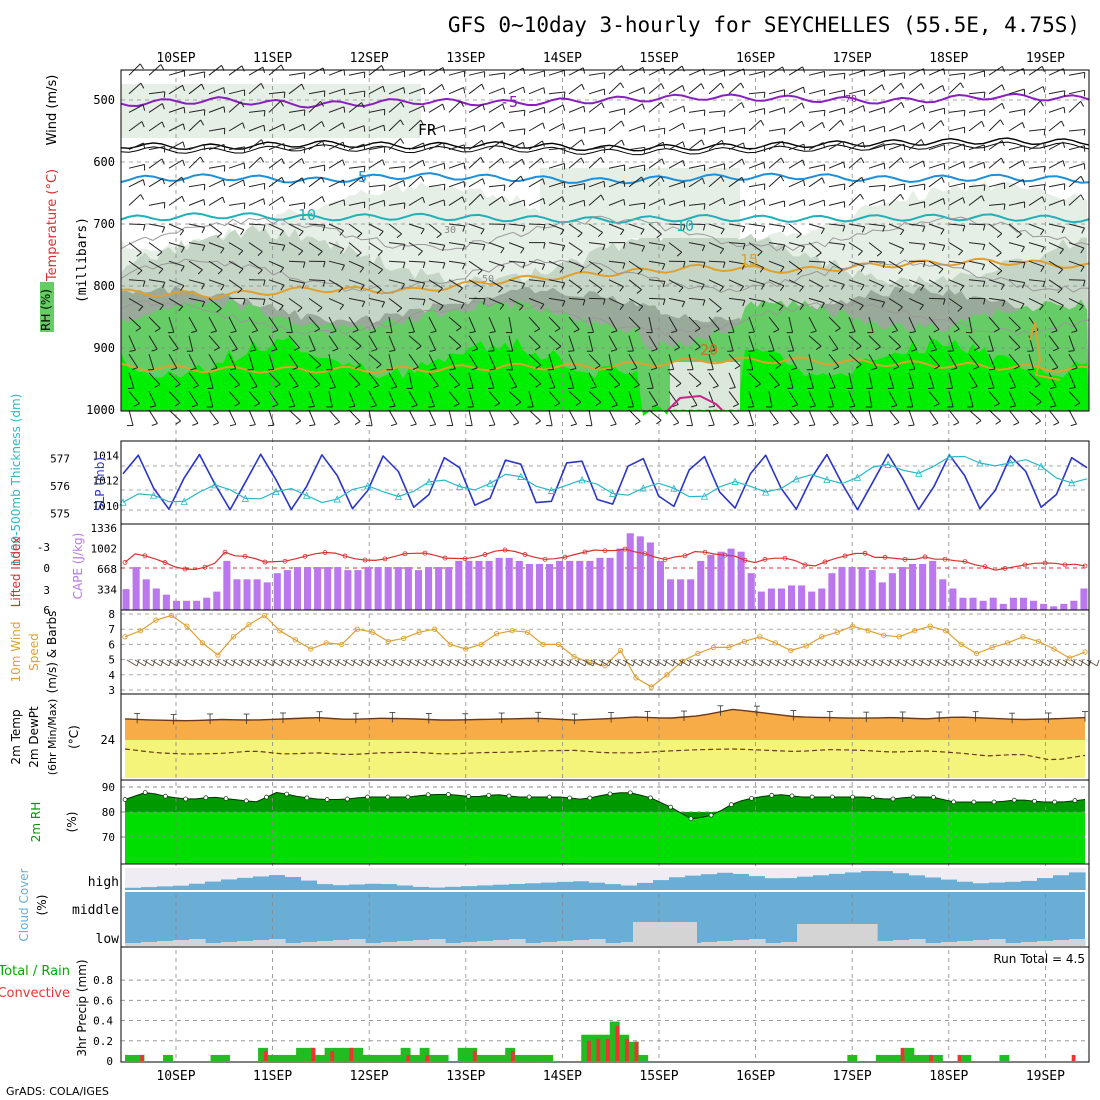 This screenshot has width=1100, height=1100. What do you see at coordinates (709, 882) in the screenshot?
I see `cloud-high-bar` at bounding box center [709, 882].